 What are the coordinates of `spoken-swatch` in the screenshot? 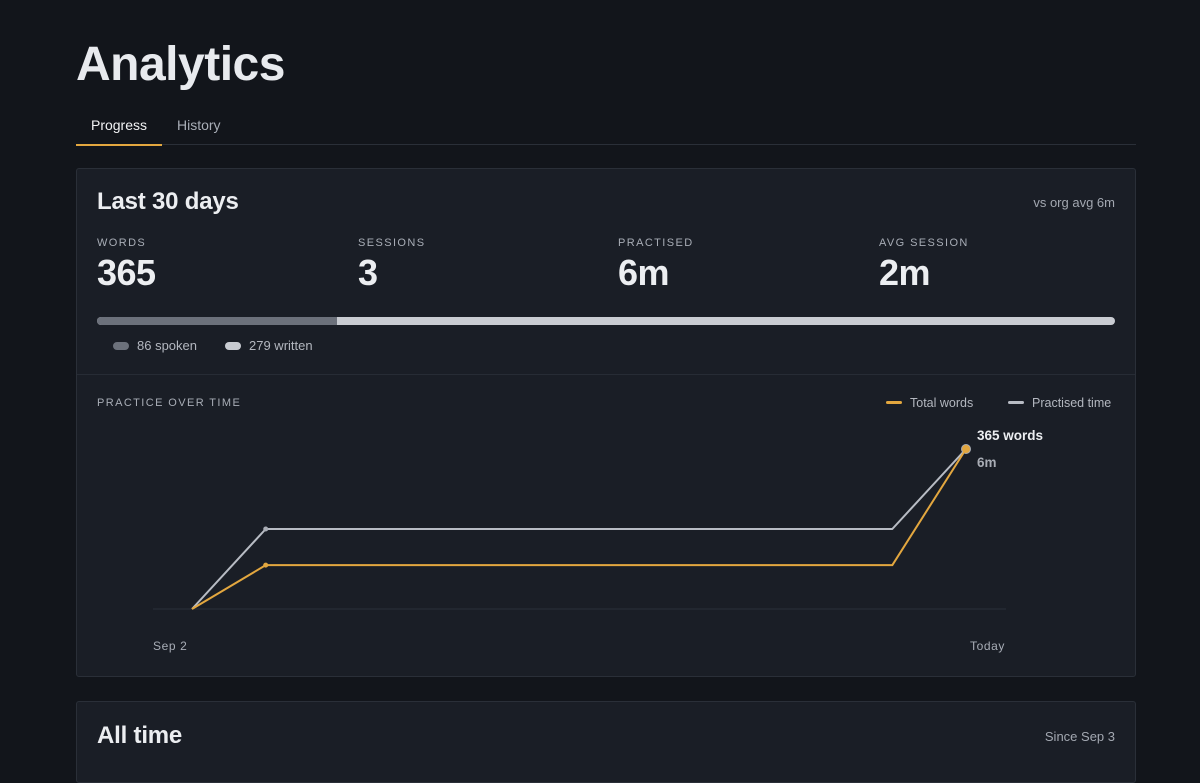 It's located at (121, 345).